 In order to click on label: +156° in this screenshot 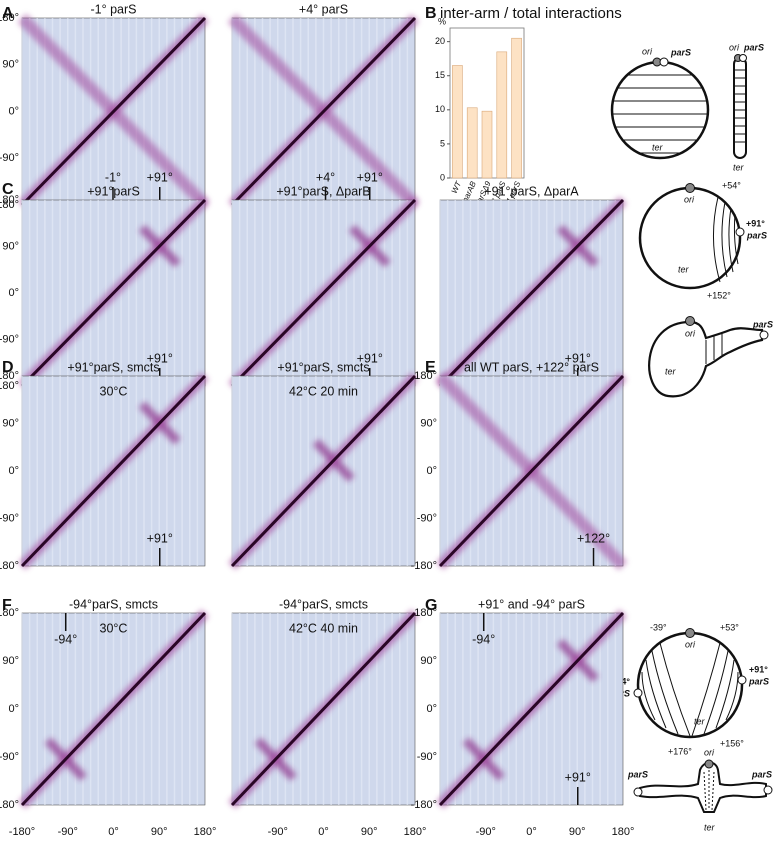, I will do `click(732, 743)`.